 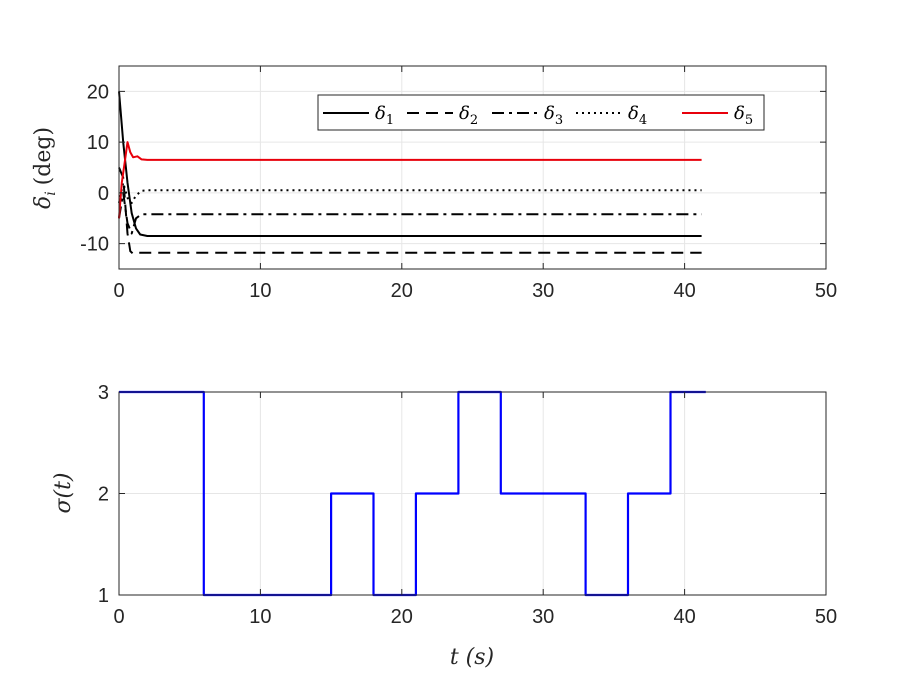 What do you see at coordinates (51, 193) in the screenshot?
I see `top-y-label-subscript: i` at bounding box center [51, 193].